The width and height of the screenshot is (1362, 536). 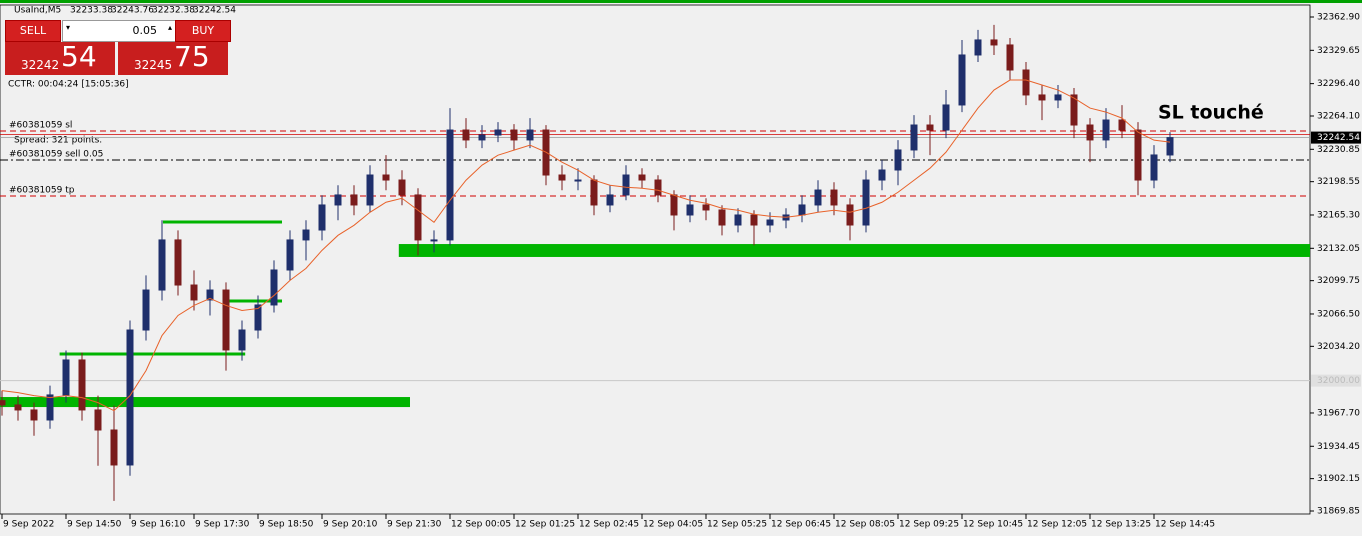 What do you see at coordinates (68, 85) in the screenshot?
I see `timer: CCTR: 00:04:24 [15:05:36]` at bounding box center [68, 85].